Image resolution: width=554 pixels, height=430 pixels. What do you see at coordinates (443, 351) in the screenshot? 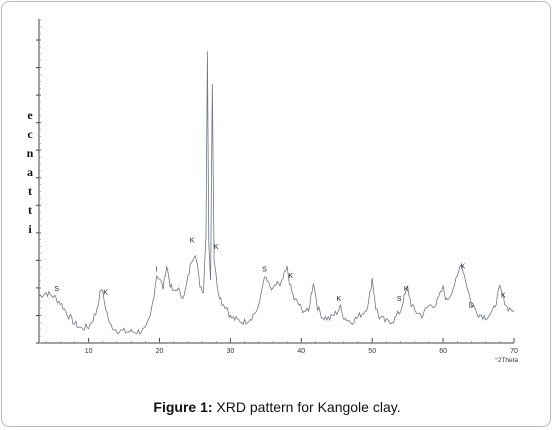
I see `x-tick-label: 60` at bounding box center [443, 351].